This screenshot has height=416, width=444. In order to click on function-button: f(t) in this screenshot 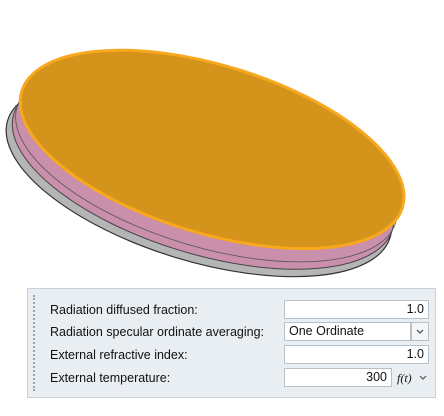, I will do `click(404, 378)`.